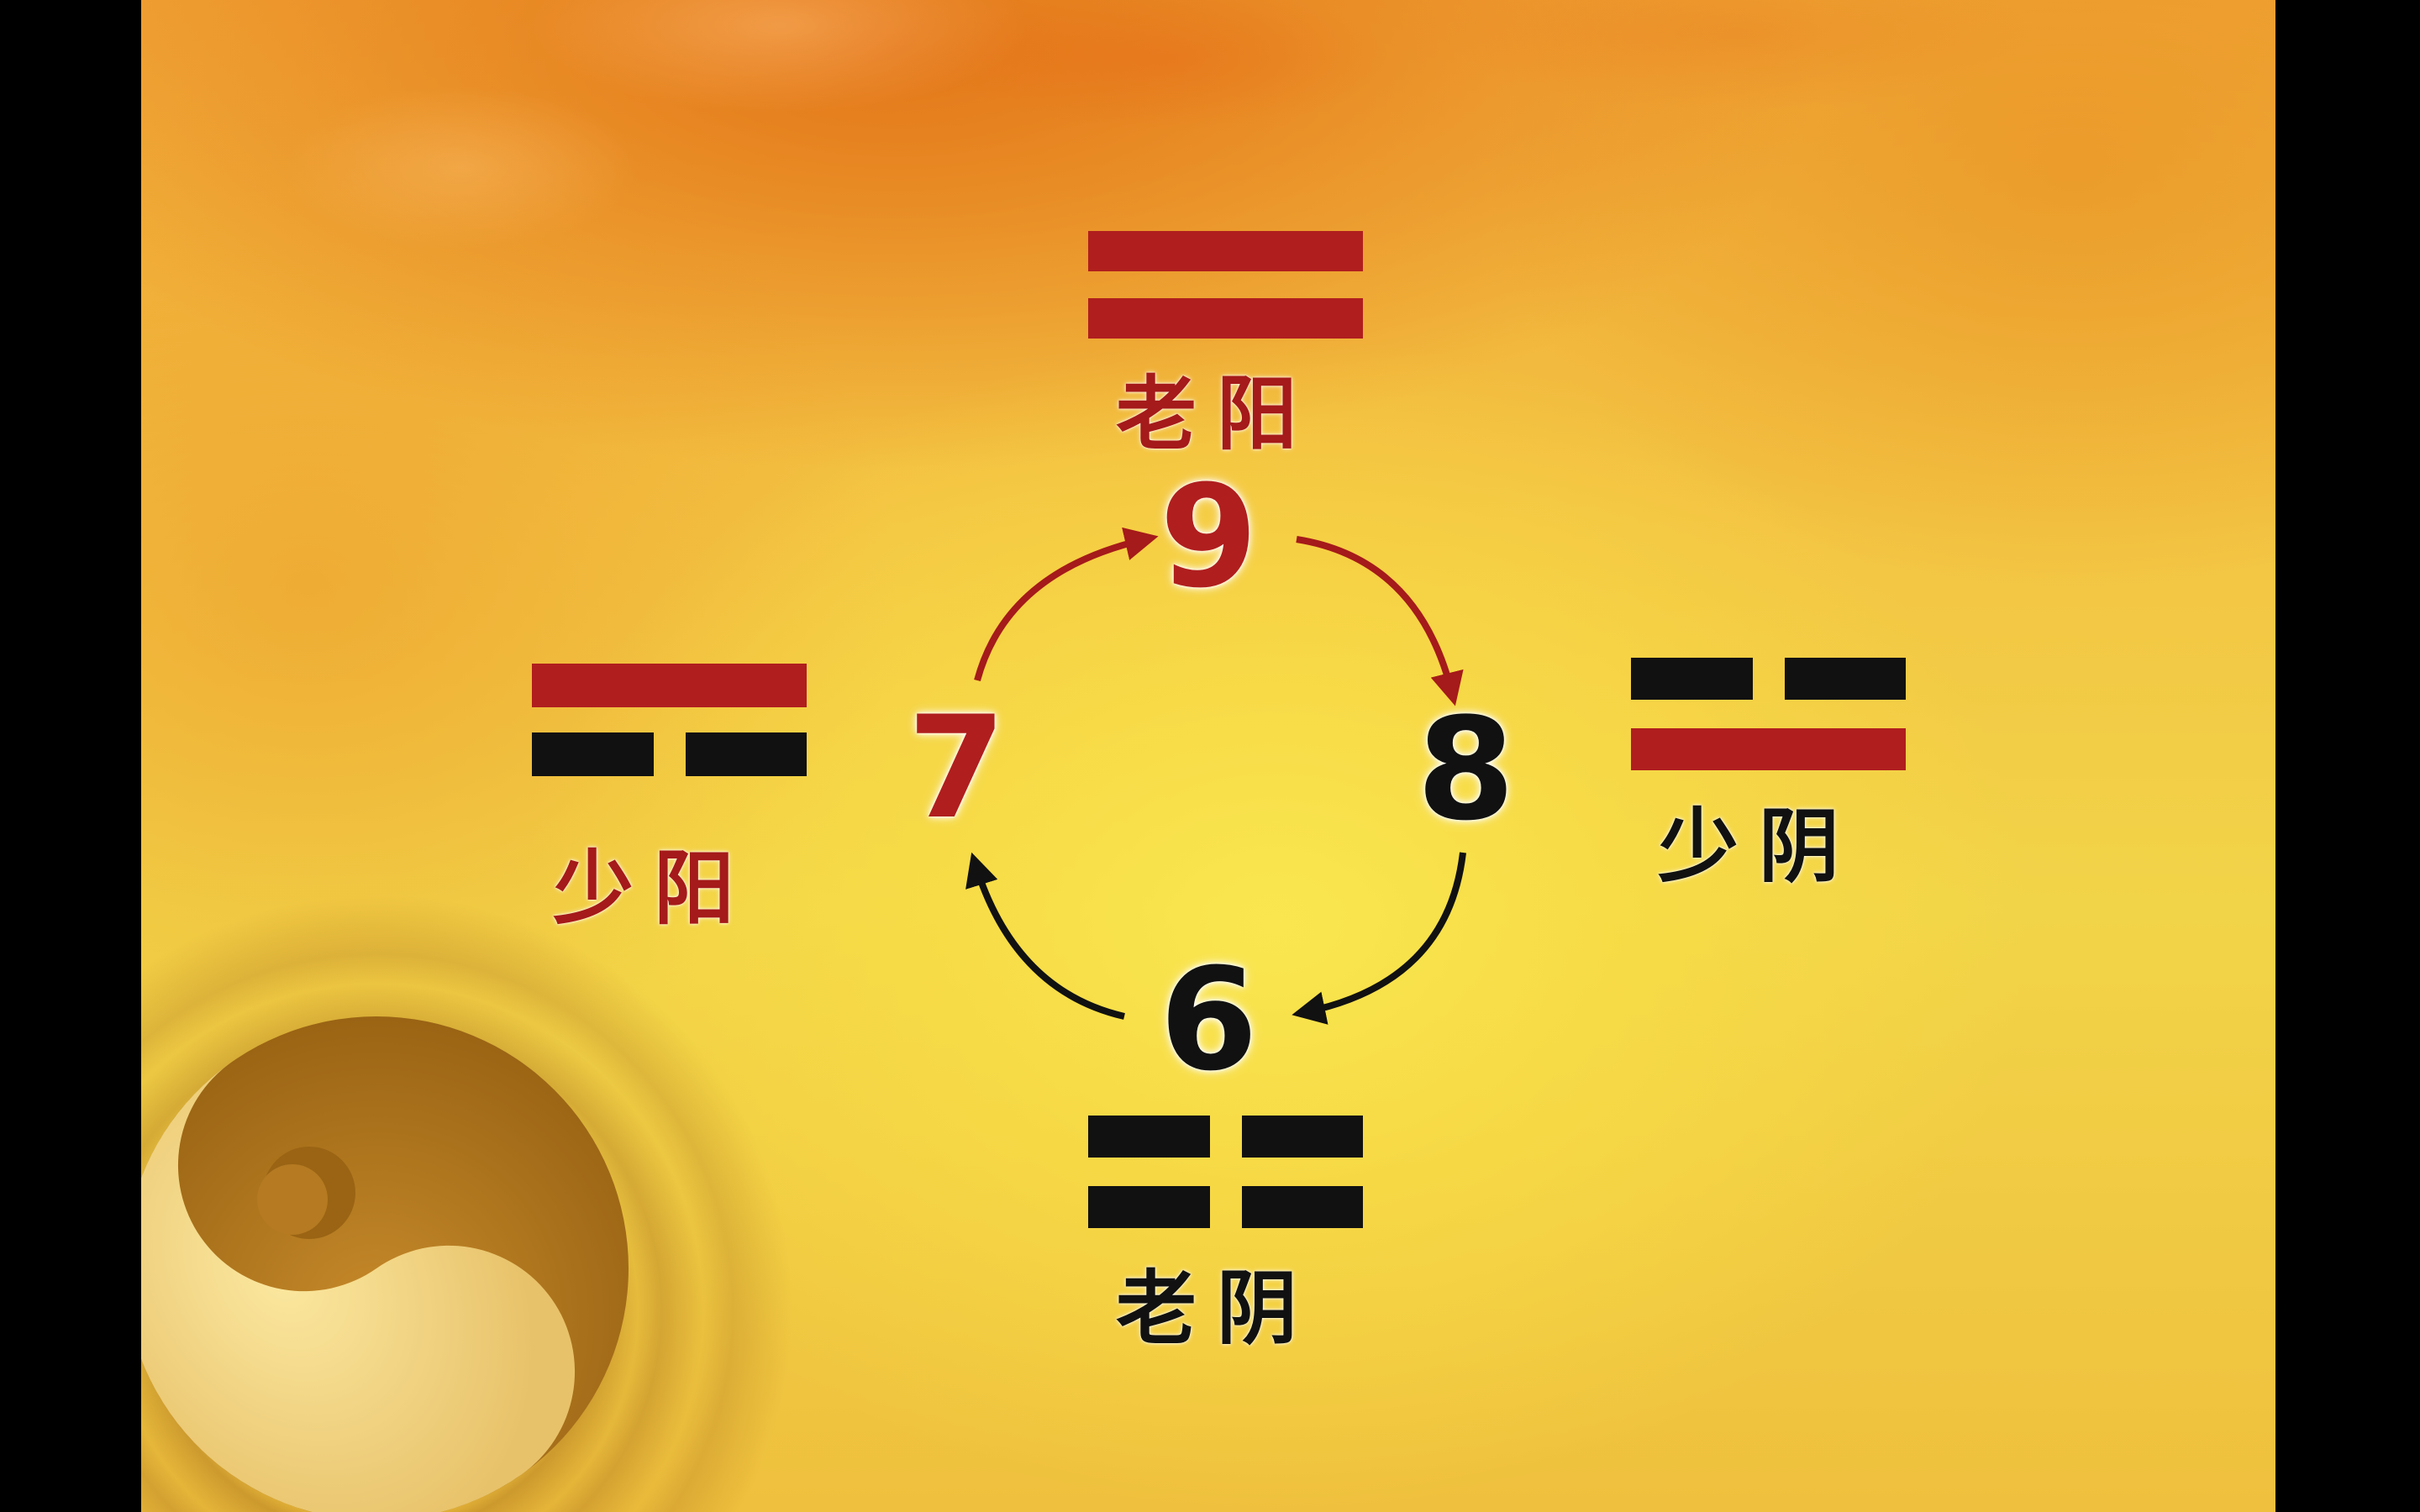  I want to click on young-yin-number: 8, so click(1466, 769).